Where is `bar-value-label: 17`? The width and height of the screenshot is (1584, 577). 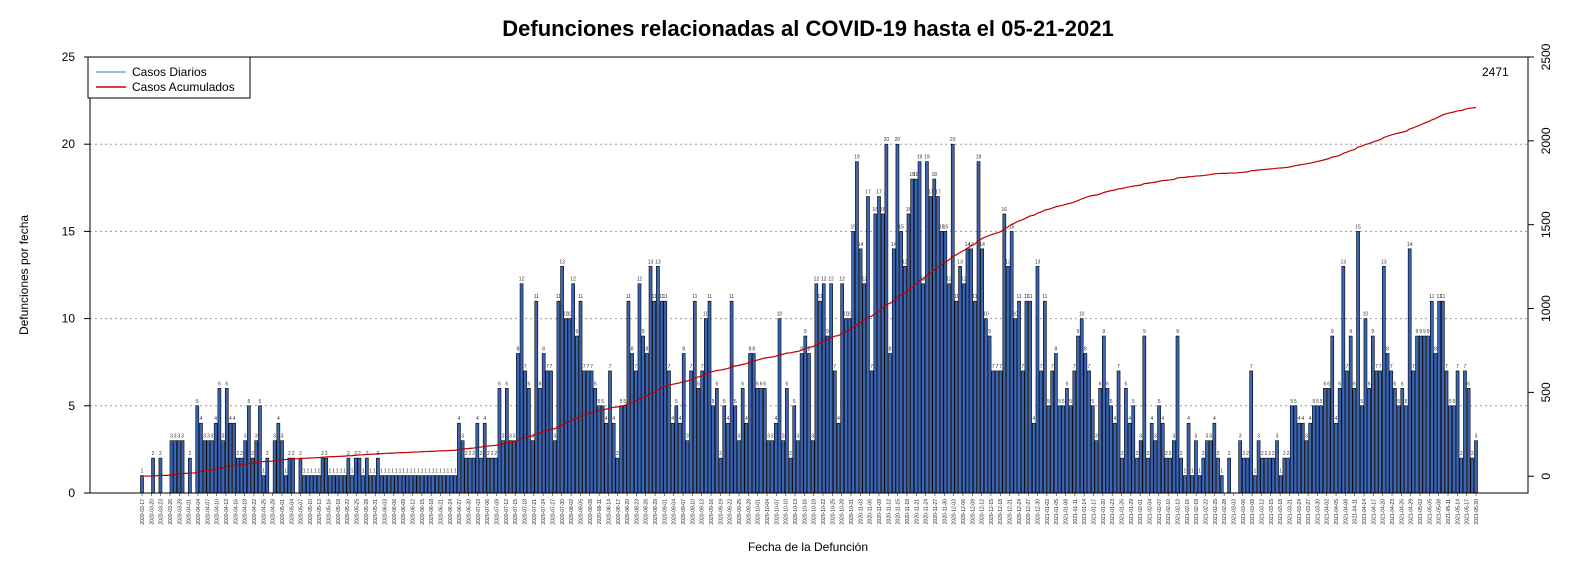
bar-value-label: 17 is located at coordinates (879, 193).